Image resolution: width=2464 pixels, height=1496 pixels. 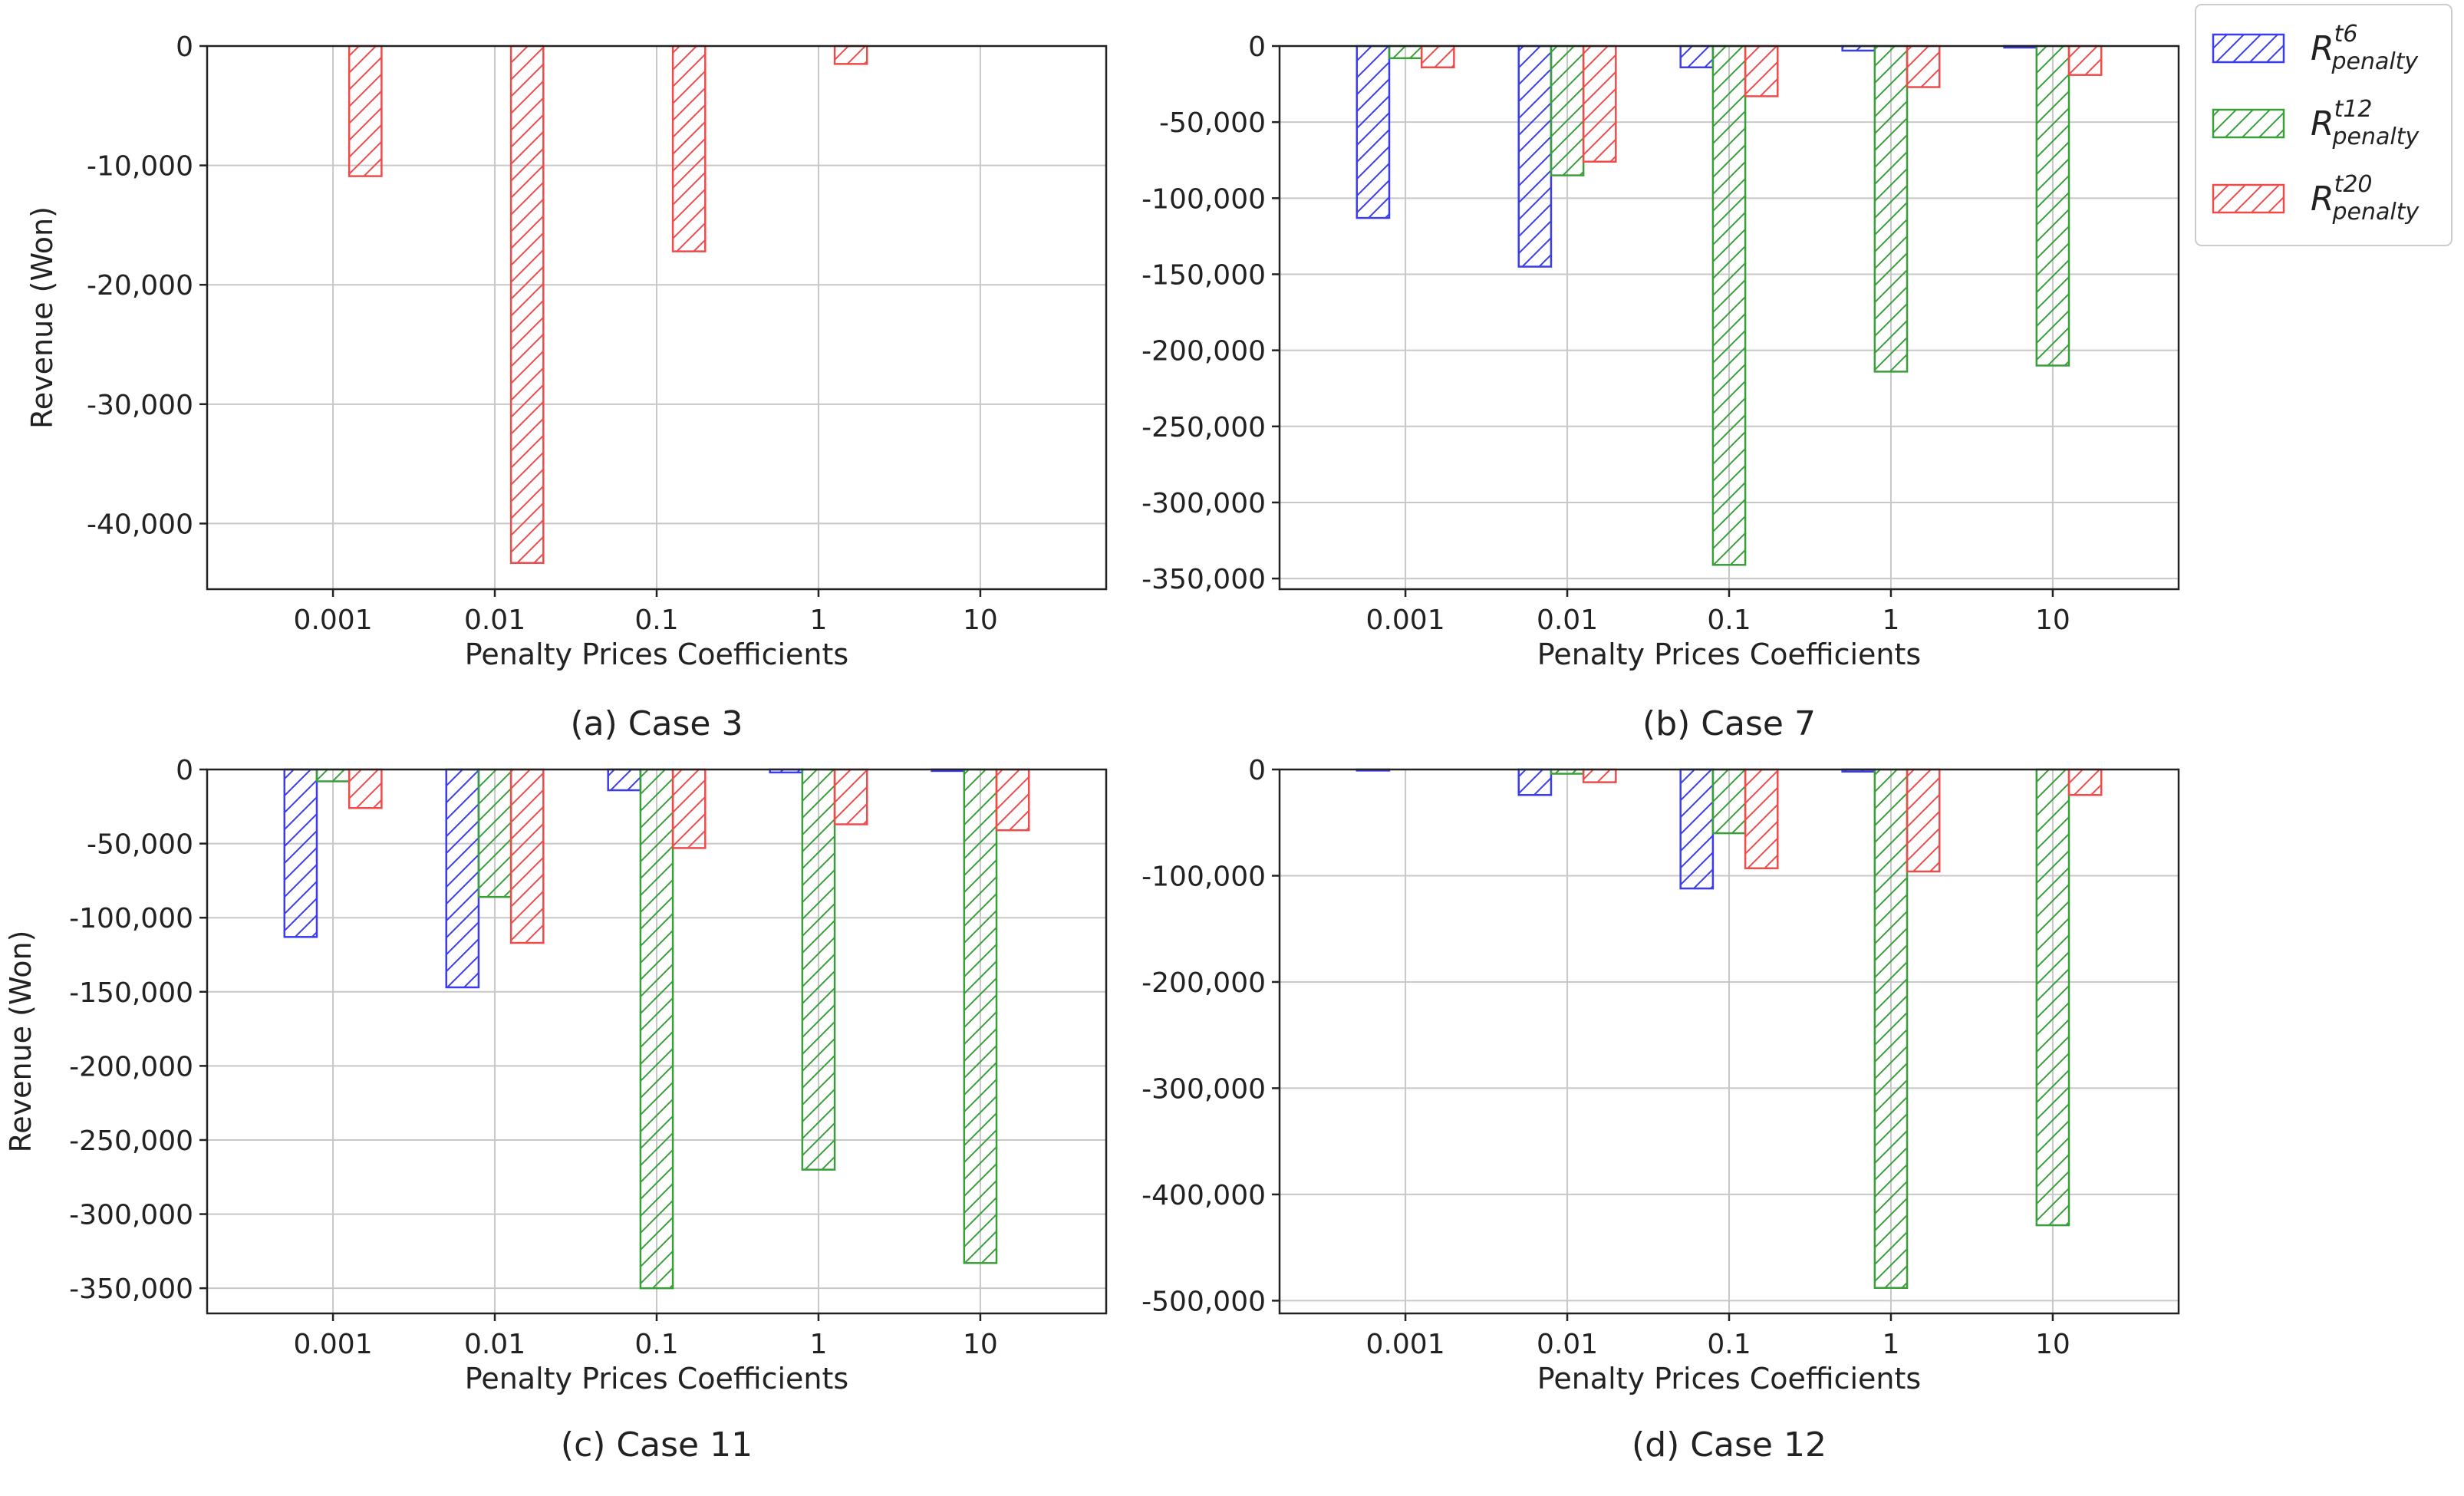 I want to click on y-tick-label: -30,000, so click(x=140, y=405).